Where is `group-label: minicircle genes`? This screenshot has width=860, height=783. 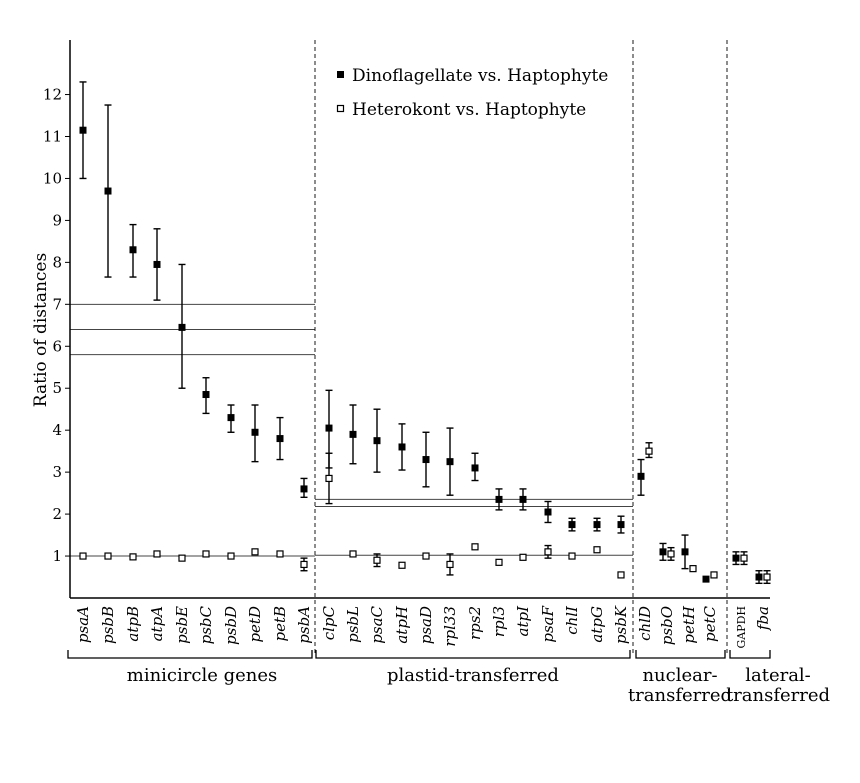 group-label: minicircle genes is located at coordinates (202, 675).